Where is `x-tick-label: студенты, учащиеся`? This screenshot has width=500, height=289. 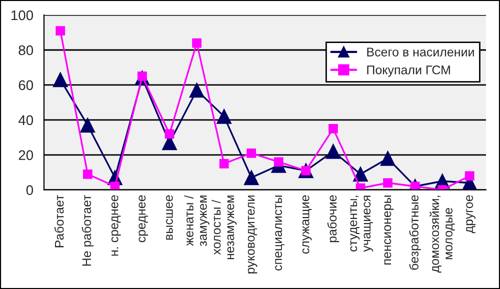 x-tick-label: студенты, учащиеся is located at coordinates (362, 224).